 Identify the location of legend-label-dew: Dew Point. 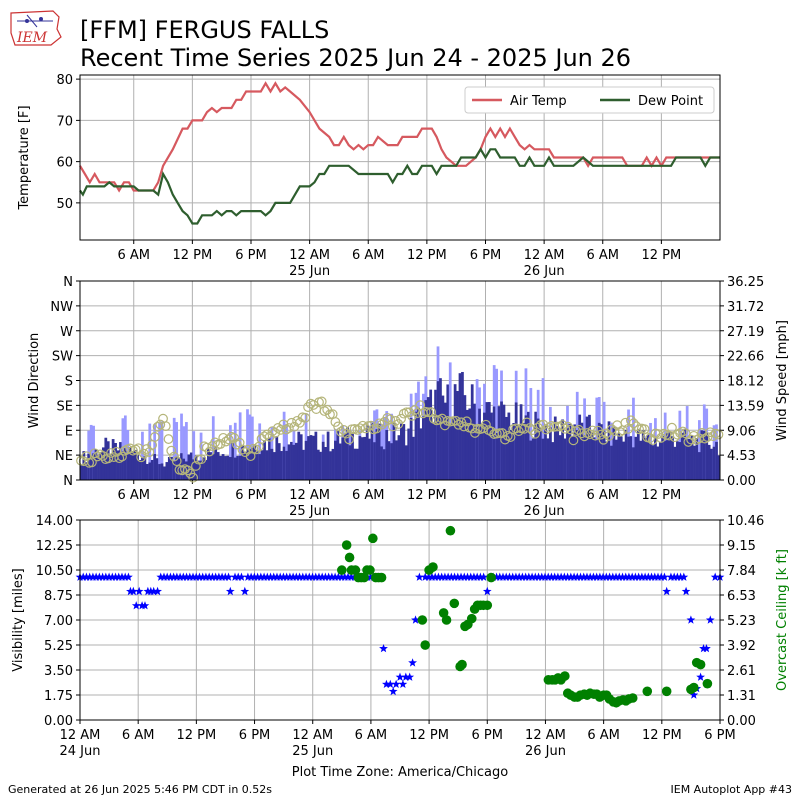
(670, 101).